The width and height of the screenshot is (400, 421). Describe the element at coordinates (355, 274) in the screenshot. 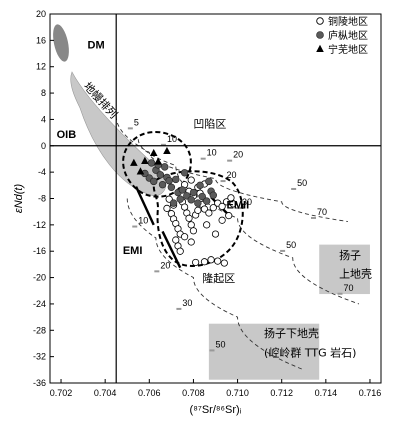

I see `annotation-label: 上地壳` at that location.